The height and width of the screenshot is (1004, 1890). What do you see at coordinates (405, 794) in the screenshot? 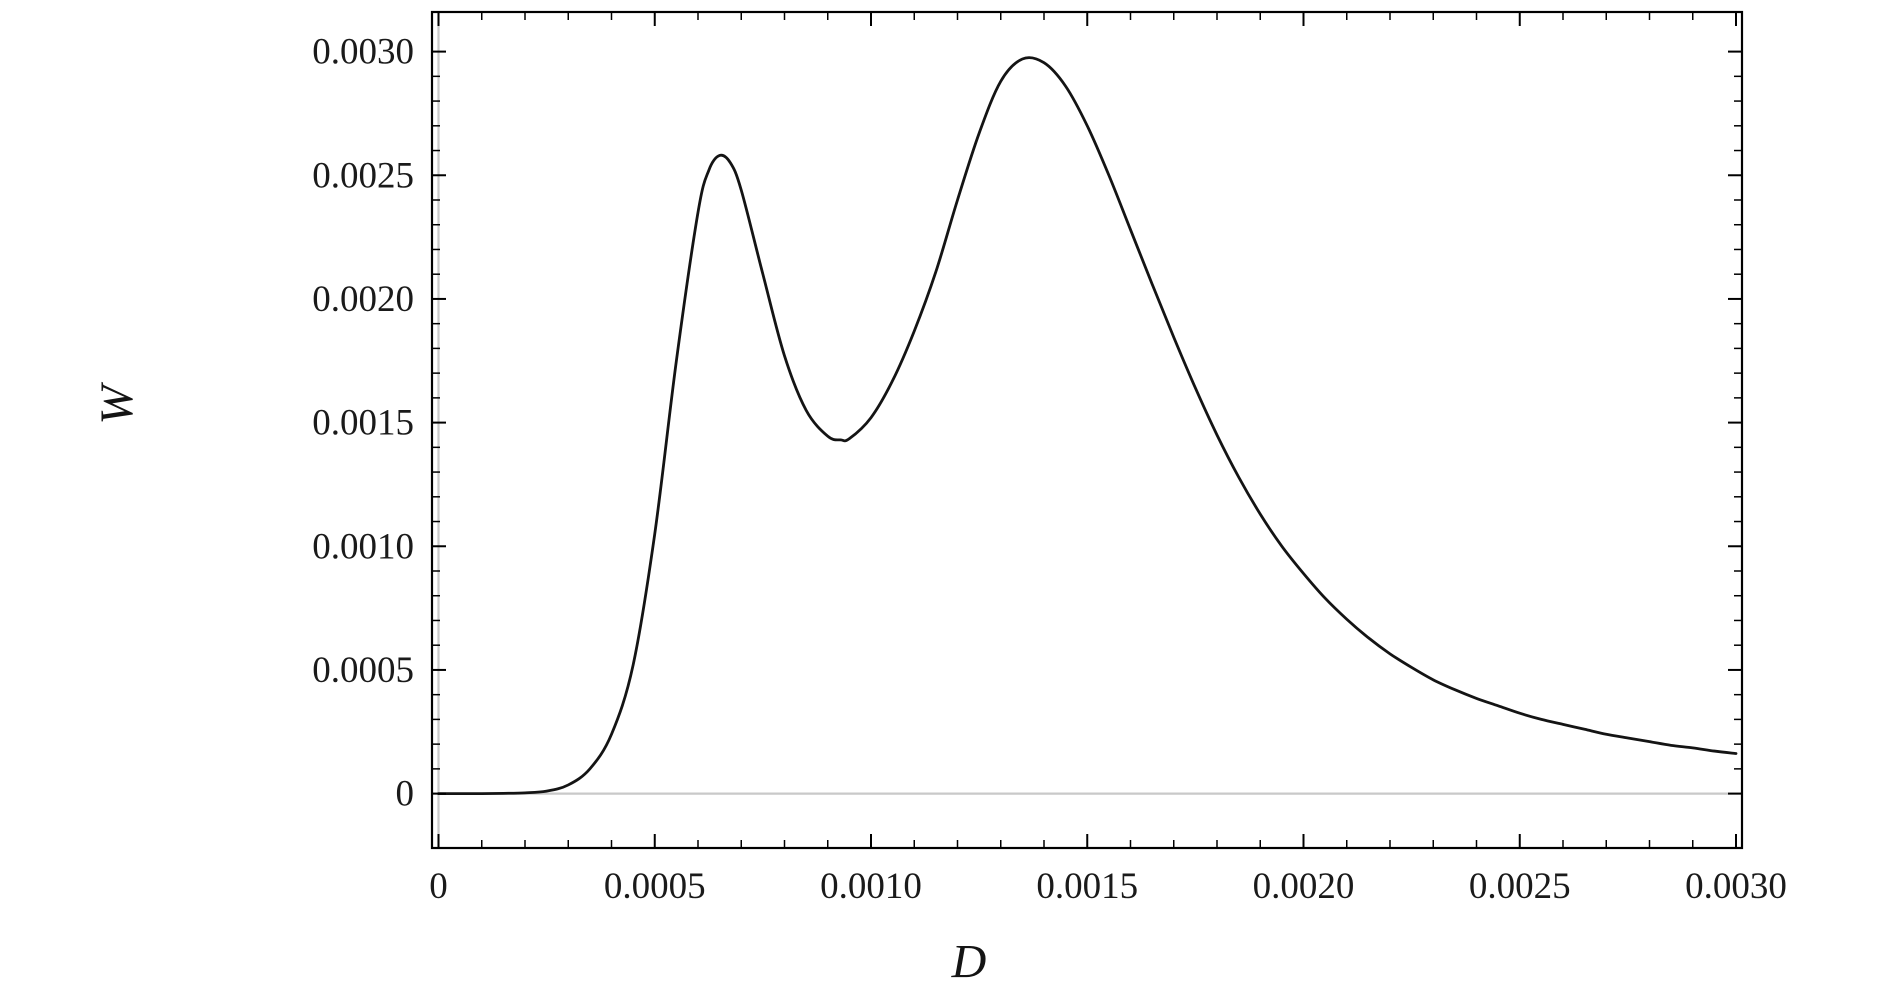
I see `y-tick-label: 0` at bounding box center [405, 794].